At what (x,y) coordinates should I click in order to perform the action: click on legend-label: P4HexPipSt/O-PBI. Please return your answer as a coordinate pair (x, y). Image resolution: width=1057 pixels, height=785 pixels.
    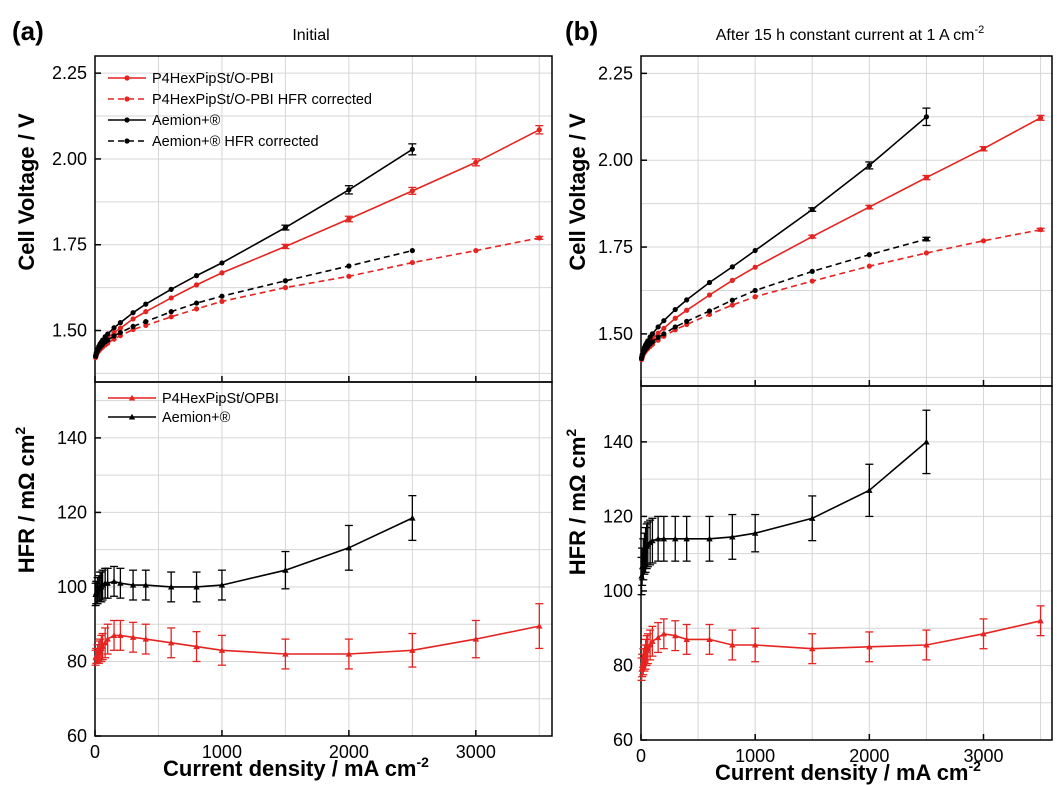
    Looking at the image, I should click on (213, 79).